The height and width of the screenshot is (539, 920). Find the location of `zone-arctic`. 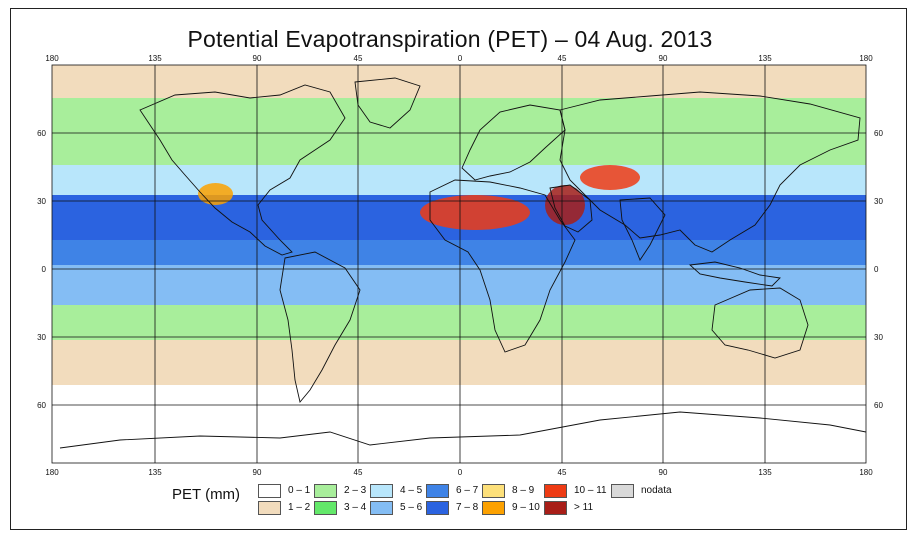

zone-arctic is located at coordinates (459, 81).